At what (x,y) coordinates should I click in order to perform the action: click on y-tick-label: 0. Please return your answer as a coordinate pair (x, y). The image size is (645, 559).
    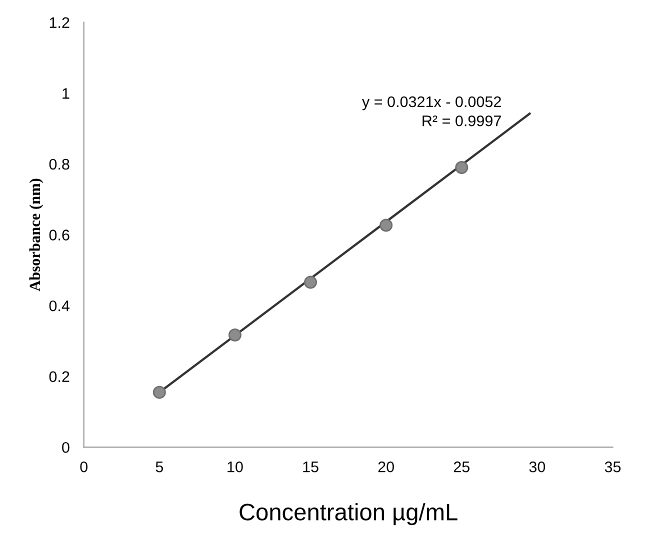
    Looking at the image, I should click on (66, 447).